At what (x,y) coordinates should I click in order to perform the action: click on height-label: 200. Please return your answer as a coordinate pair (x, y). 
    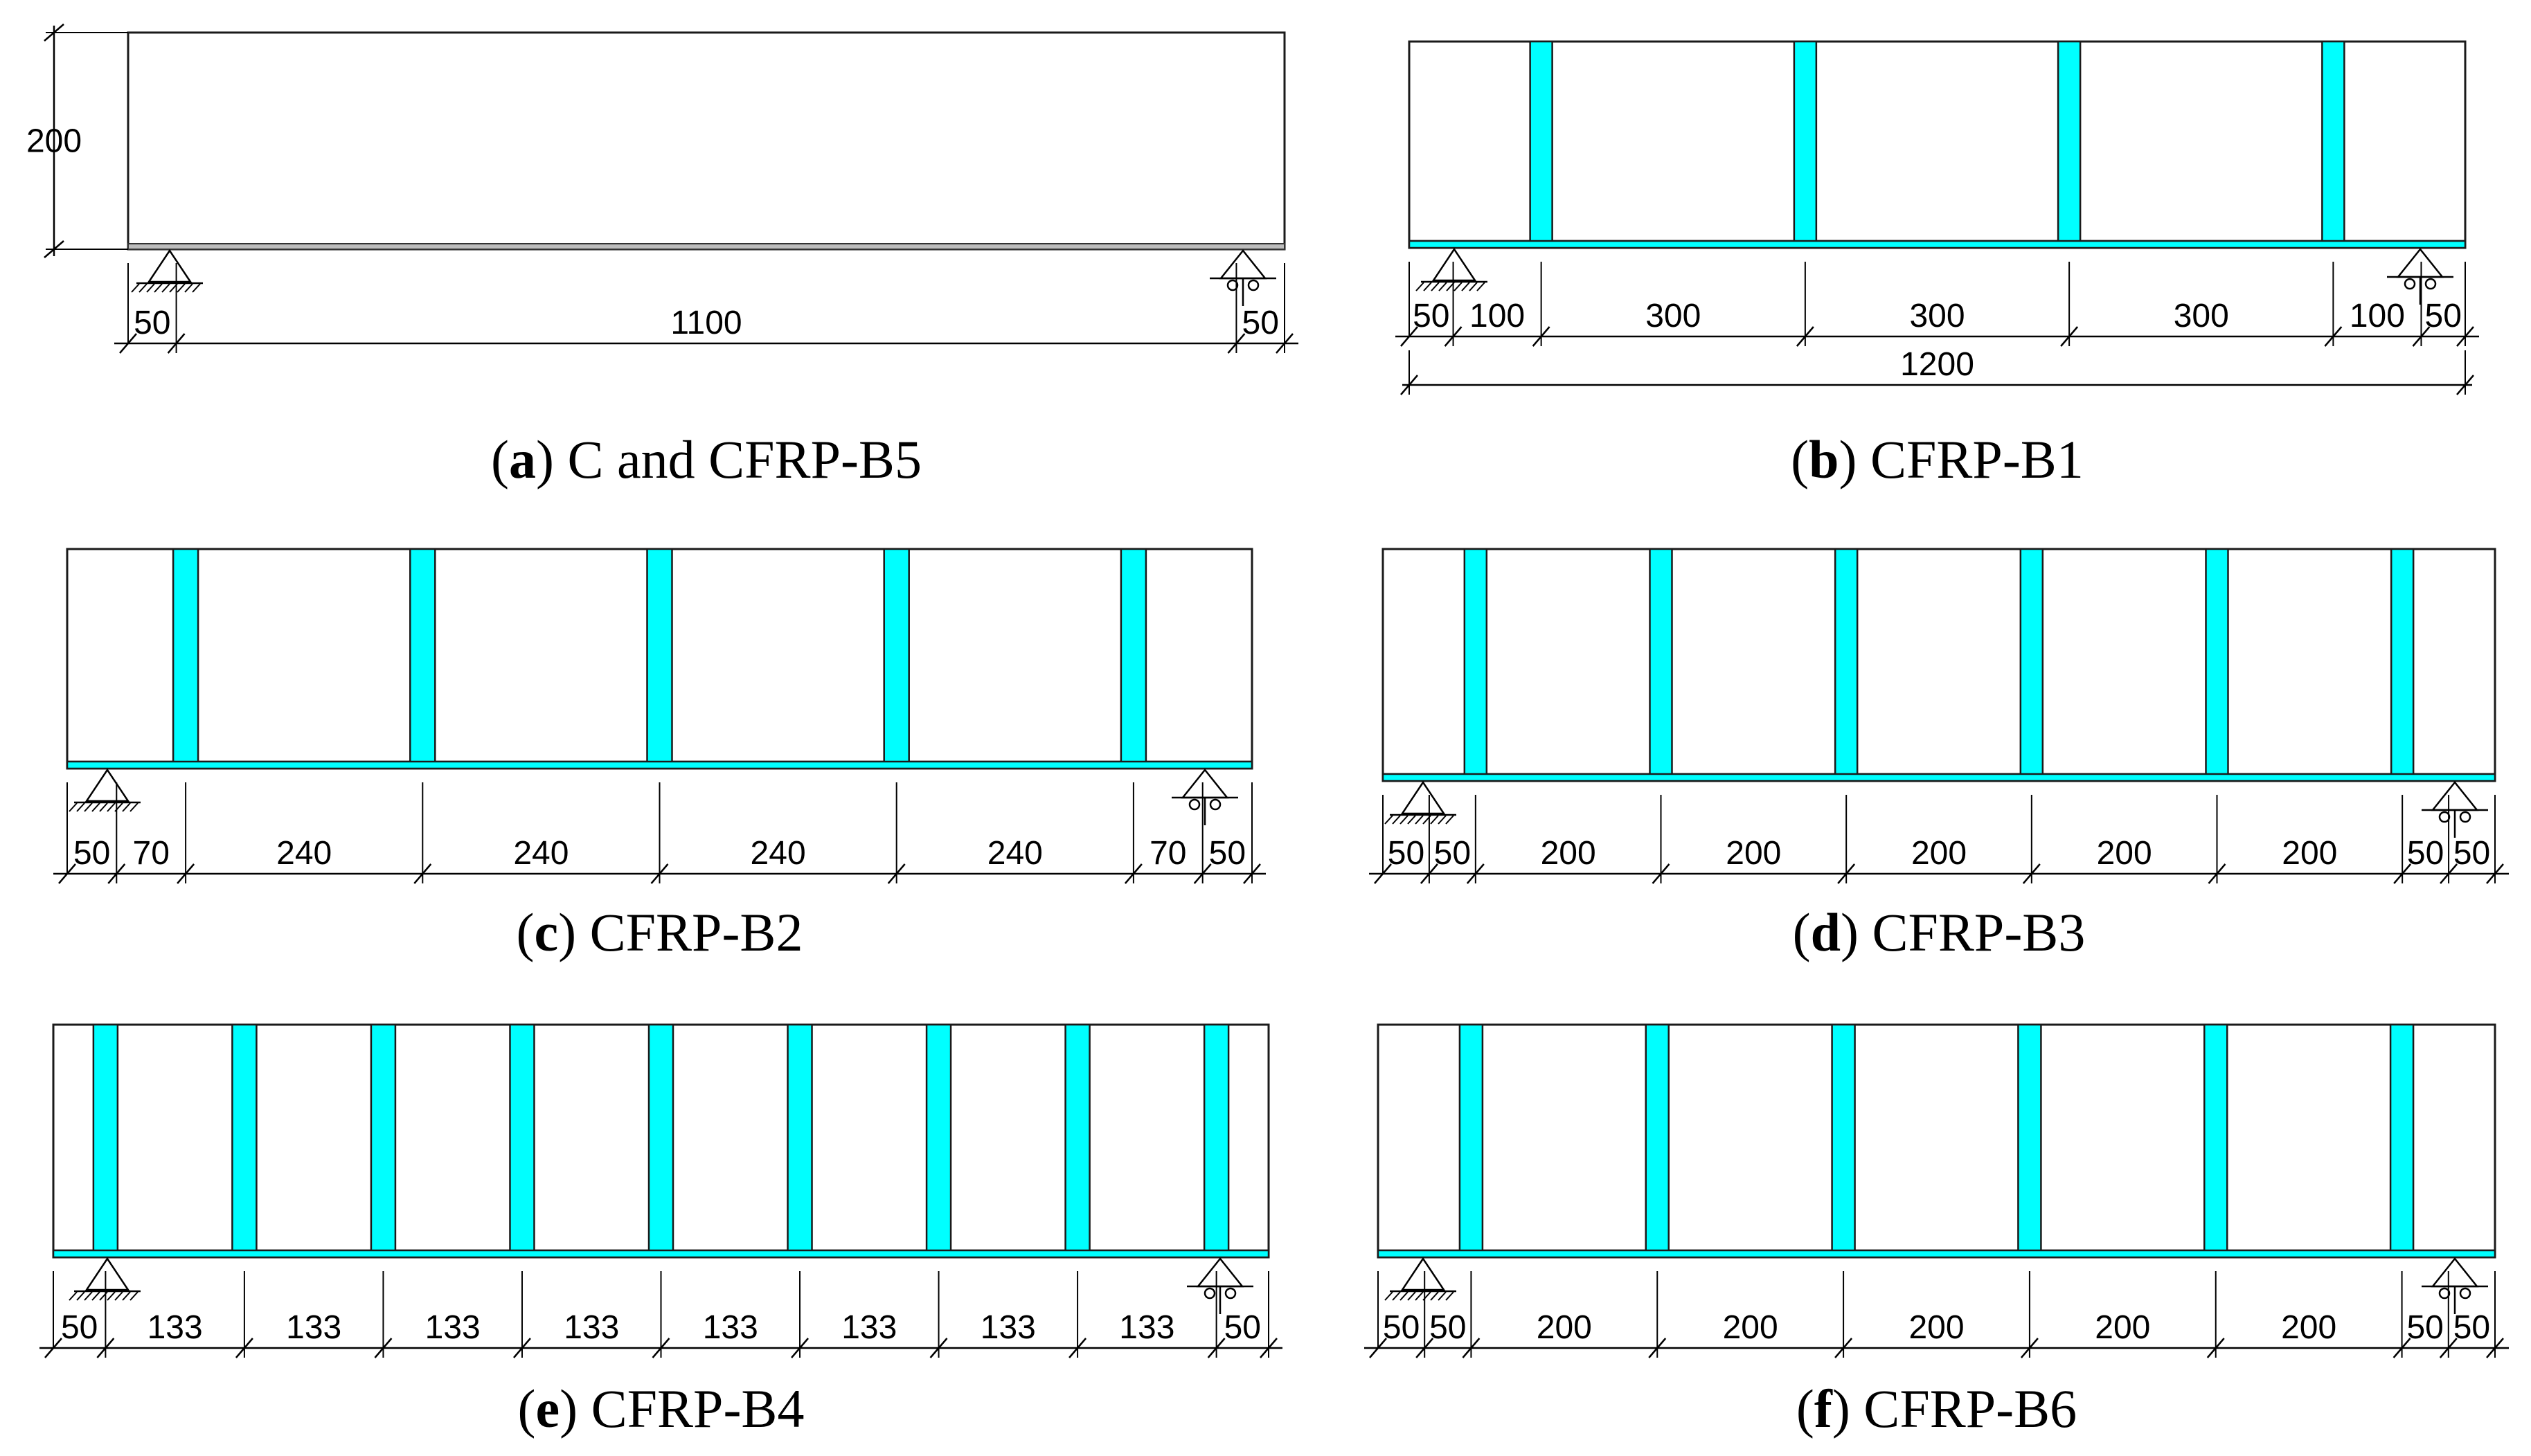
    Looking at the image, I should click on (54, 141).